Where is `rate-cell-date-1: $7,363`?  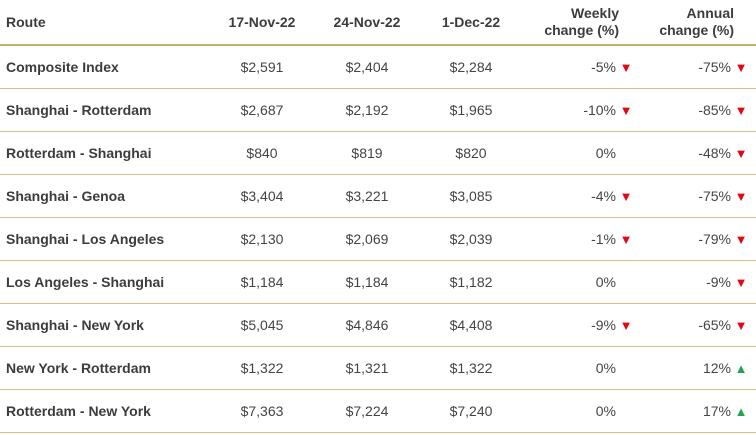
rate-cell-date-1: $7,363 is located at coordinates (262, 411).